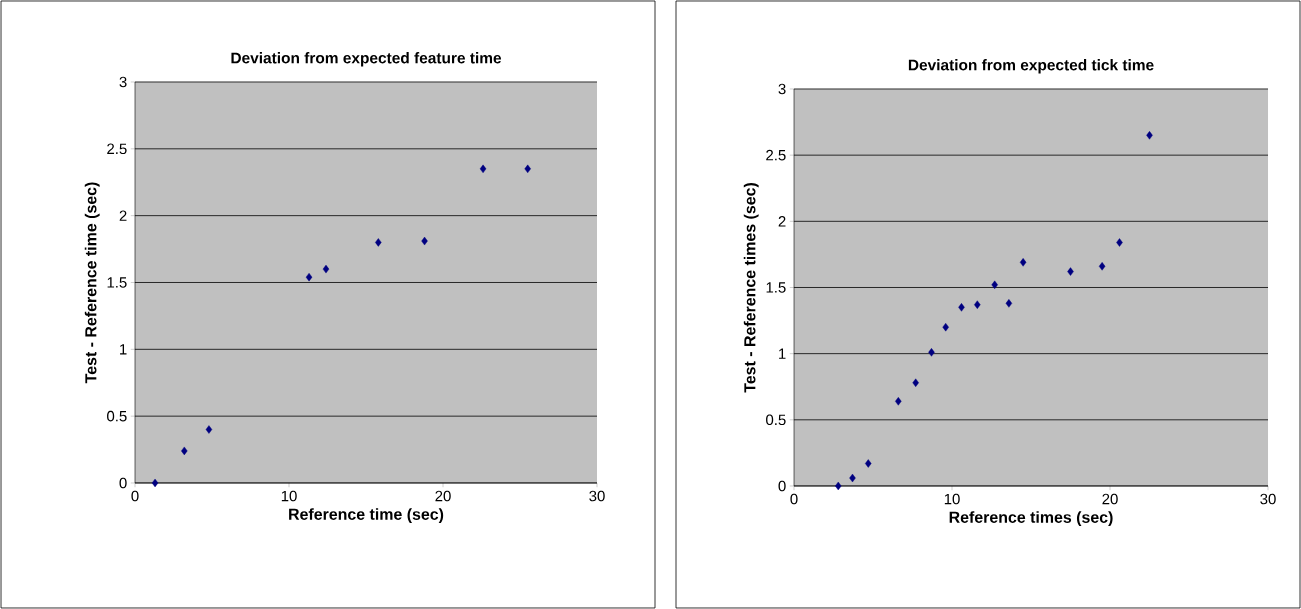 Image resolution: width=1301 pixels, height=609 pixels. I want to click on y-axis-title: Test - Reference time (sec), so click(92, 283).